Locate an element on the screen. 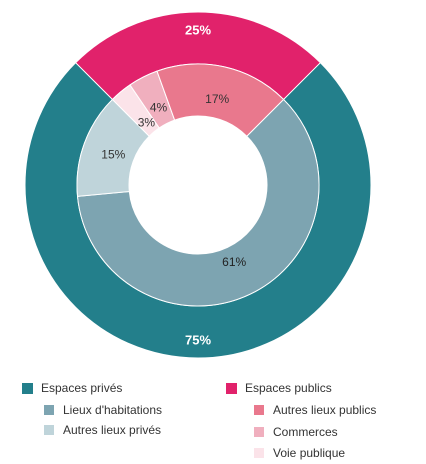 This screenshot has height=464, width=426. inner-label-voie-publique: 3% is located at coordinates (147, 123).